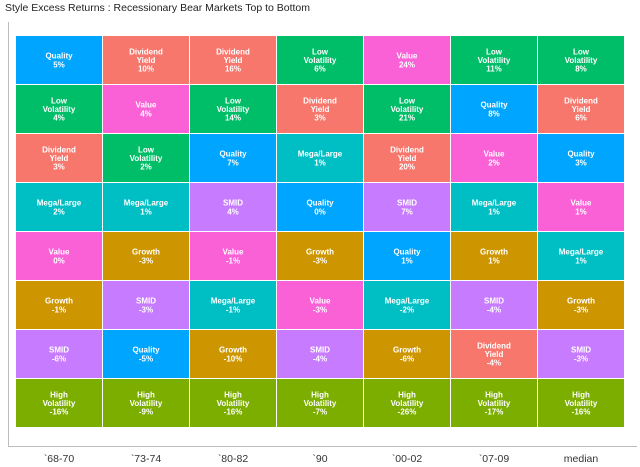 The image size is (640, 467). Describe the element at coordinates (320, 51) in the screenshot. I see `tile-label: Low` at that location.